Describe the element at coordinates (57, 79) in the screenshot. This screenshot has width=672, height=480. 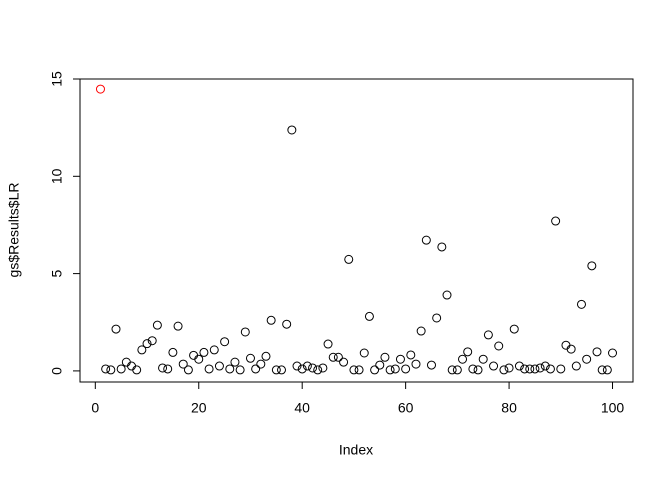
I see `y-tick-label: 15` at that location.